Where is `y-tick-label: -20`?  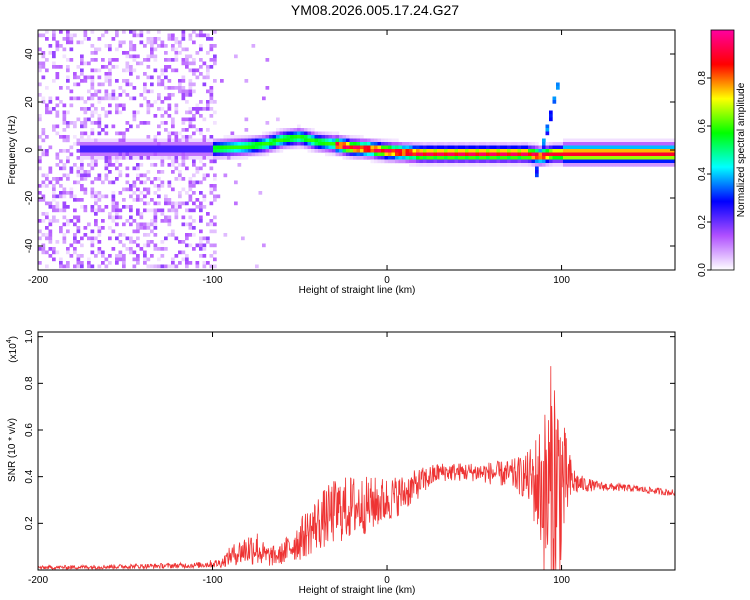
y-tick-label: -20 is located at coordinates (29, 197).